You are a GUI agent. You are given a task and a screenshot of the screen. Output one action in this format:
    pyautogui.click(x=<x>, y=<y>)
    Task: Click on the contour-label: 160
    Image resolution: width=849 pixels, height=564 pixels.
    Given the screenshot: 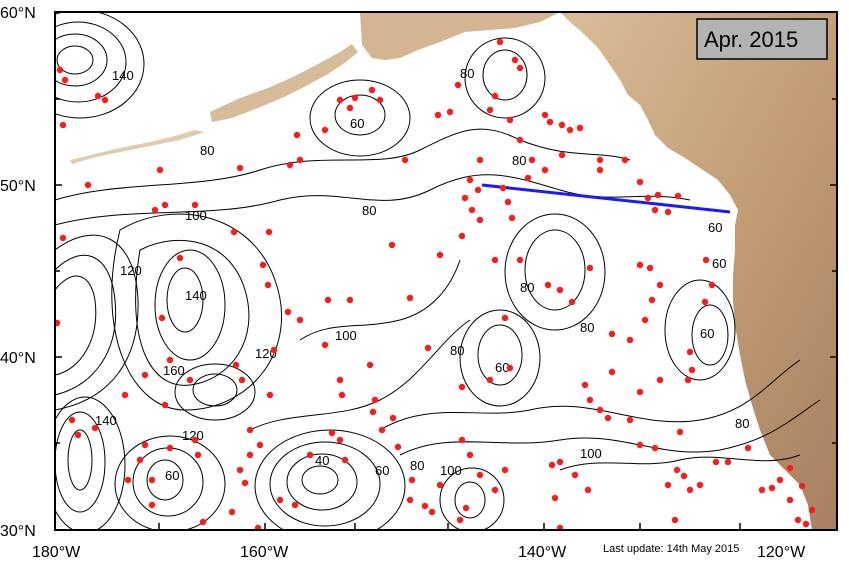 What is the action you would take?
    pyautogui.click(x=174, y=370)
    